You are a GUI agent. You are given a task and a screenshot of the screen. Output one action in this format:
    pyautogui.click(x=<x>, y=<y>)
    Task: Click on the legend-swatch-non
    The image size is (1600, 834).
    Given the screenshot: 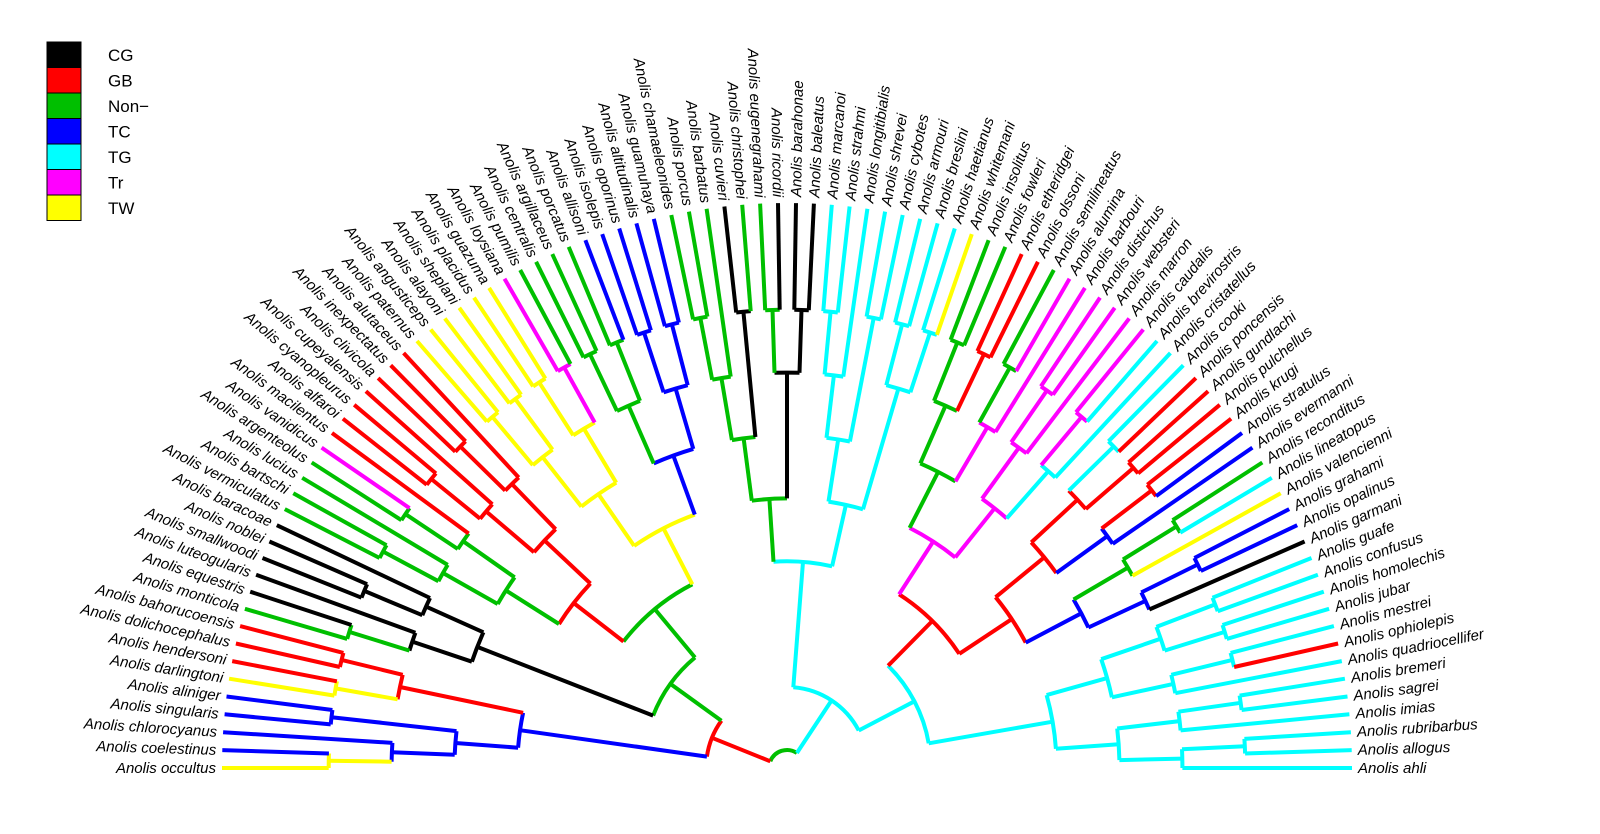 What is the action you would take?
    pyautogui.click(x=64, y=105)
    